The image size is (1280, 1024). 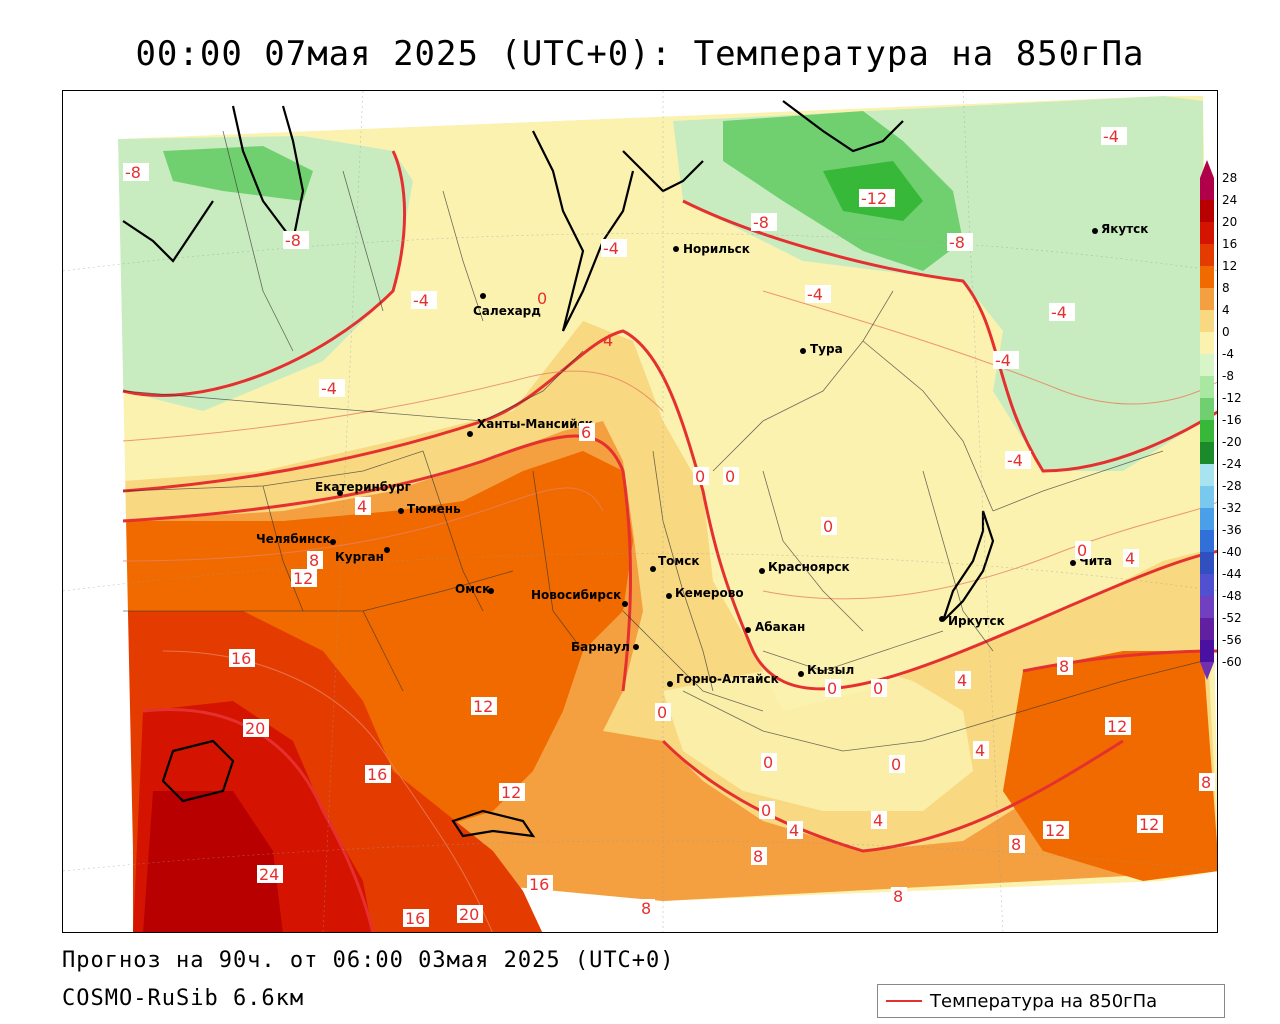 I want to click on scale-tick-label: -40, so click(x=1232, y=552).